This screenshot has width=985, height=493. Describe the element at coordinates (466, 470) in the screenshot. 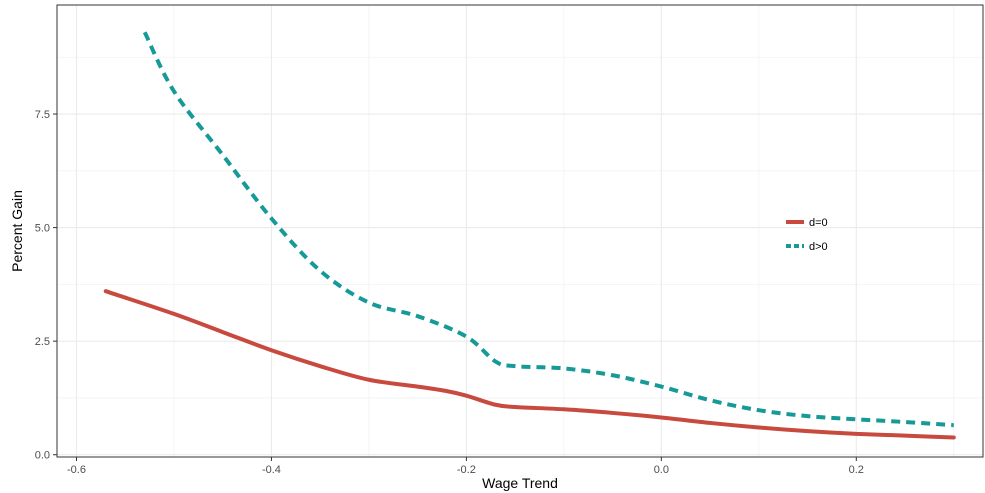

I see `x-tick-label: -0.2` at that location.